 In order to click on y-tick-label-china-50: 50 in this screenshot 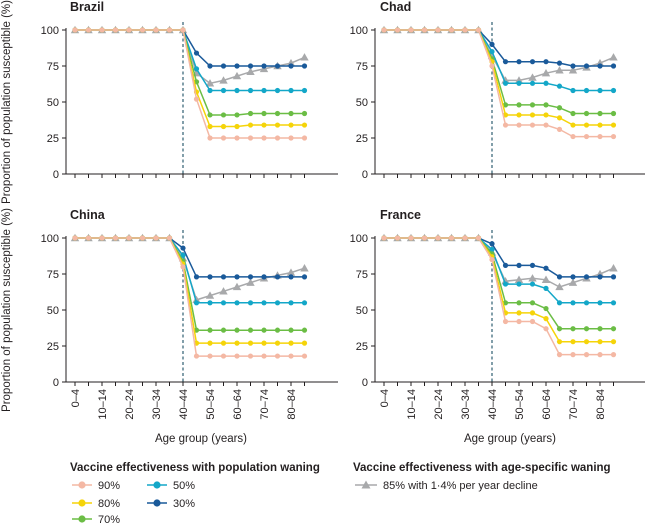, I will do `click(53, 311)`.